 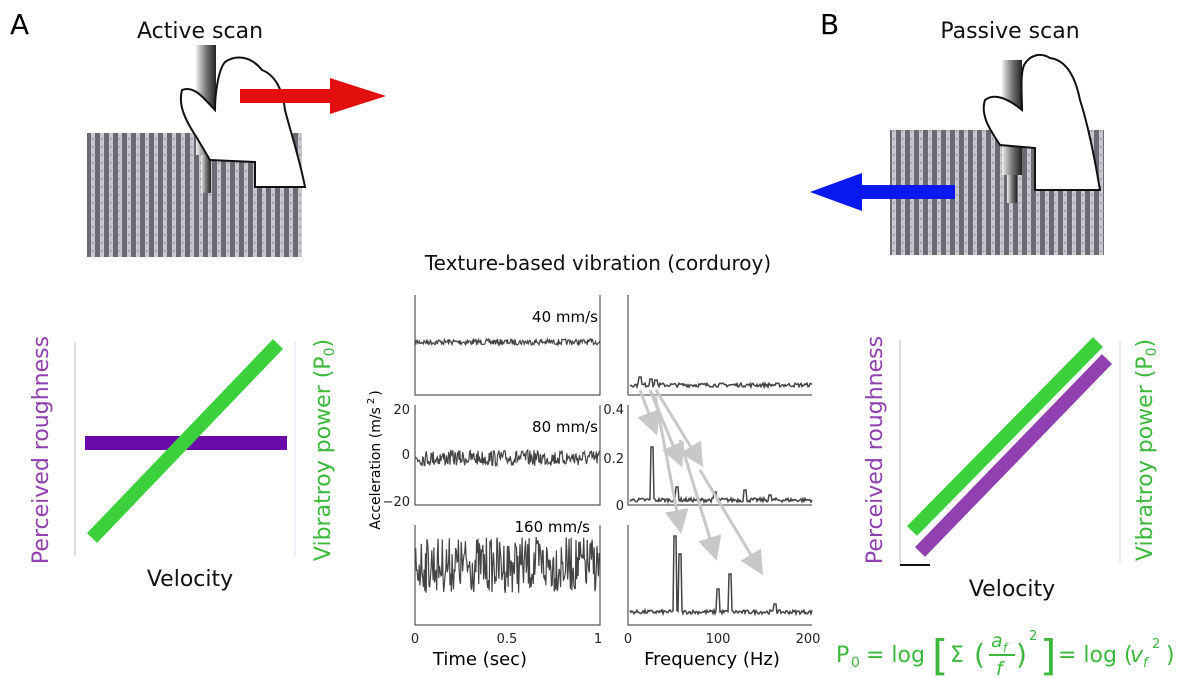 What do you see at coordinates (376, 468) in the screenshot?
I see `y-label-text: Acceleration (m/s` at bounding box center [376, 468].